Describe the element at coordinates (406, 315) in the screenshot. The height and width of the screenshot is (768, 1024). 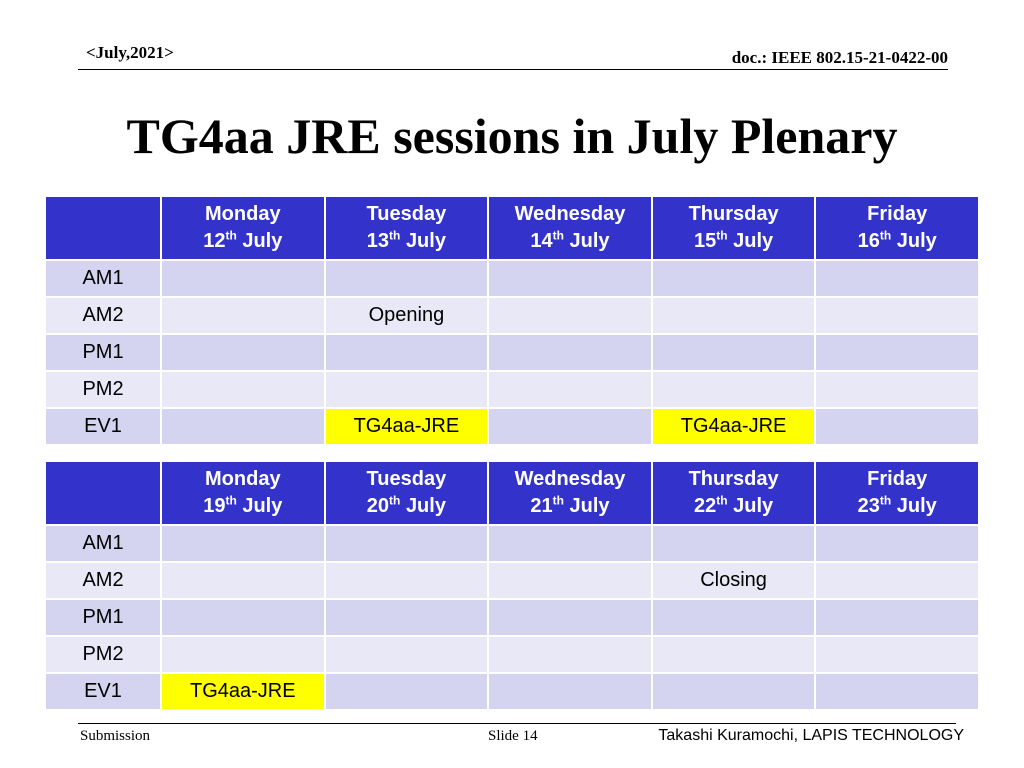
I see `session-cell: Opening` at that location.